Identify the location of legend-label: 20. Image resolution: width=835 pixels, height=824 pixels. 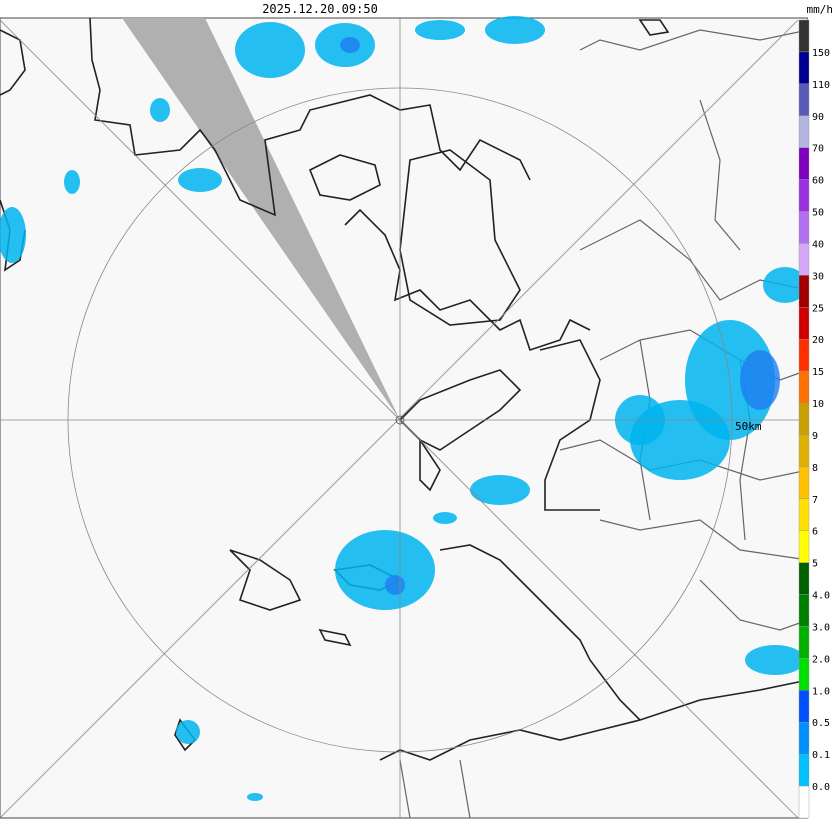
(818, 340).